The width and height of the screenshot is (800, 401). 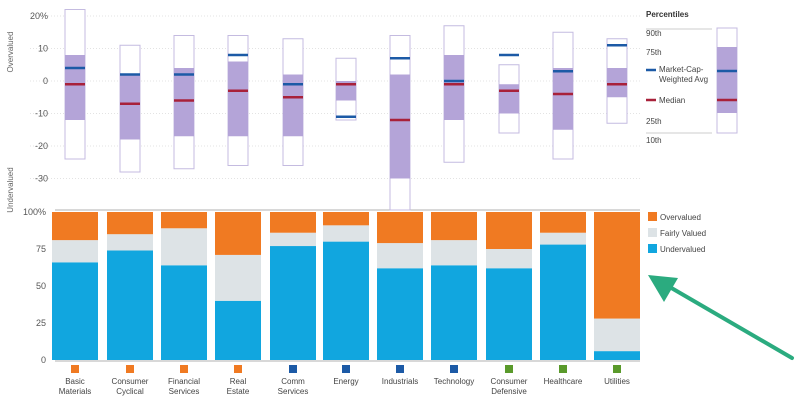 I want to click on category-label: Utilities, so click(x=617, y=381).